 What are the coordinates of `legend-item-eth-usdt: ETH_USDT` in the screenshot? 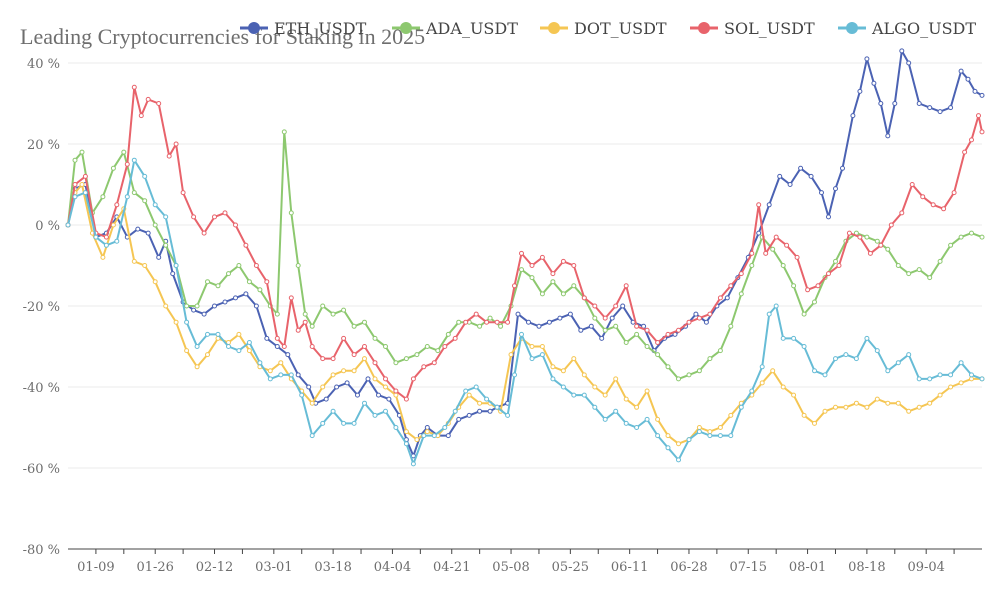 It's located at (303, 28).